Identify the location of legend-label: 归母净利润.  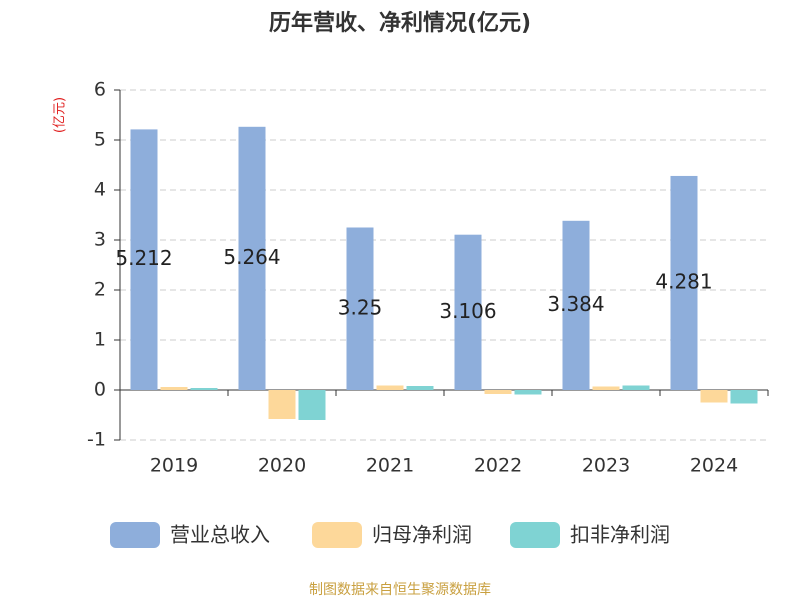
(422, 535).